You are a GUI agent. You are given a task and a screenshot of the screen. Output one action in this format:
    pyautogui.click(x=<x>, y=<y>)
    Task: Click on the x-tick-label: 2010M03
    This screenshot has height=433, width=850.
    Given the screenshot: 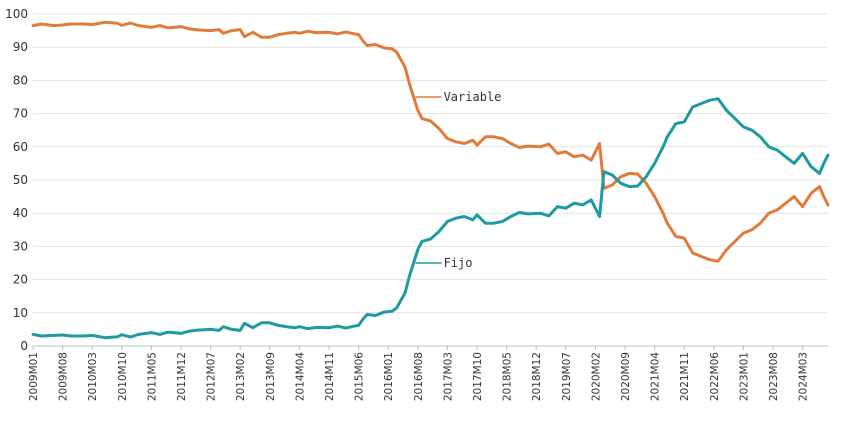 What is the action you would take?
    pyautogui.click(x=93, y=376)
    